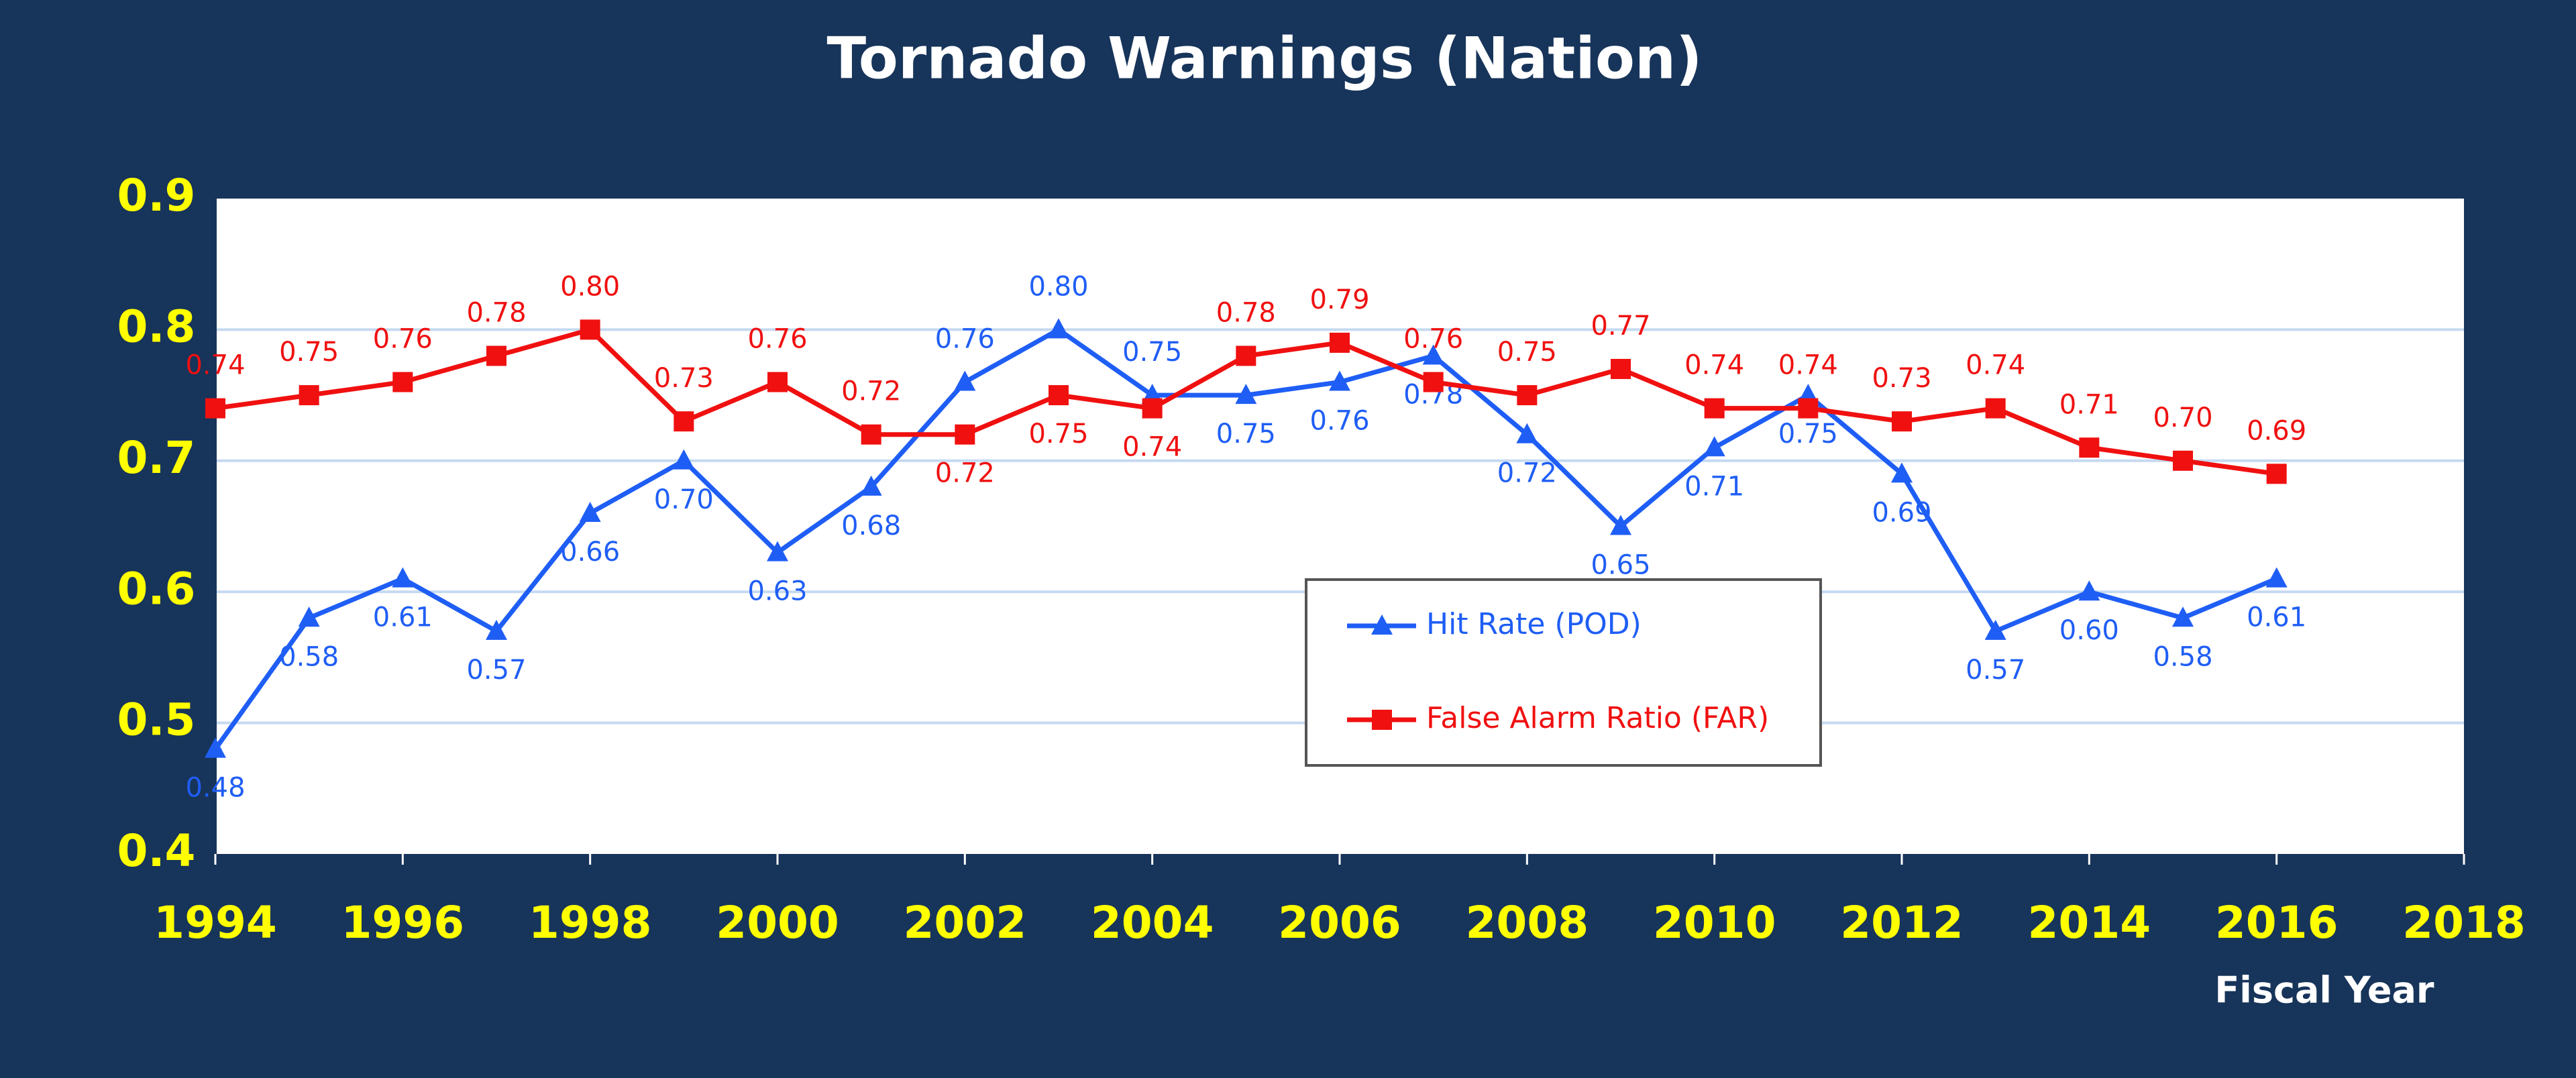  Describe the element at coordinates (1339, 299) in the screenshot. I see `data-label: 0.79` at that location.